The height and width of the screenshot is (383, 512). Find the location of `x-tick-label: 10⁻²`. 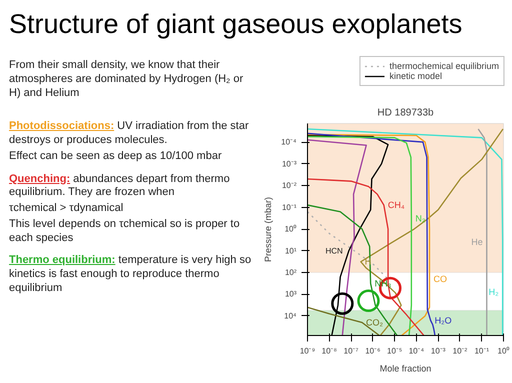

x-tick-label: 10⁻² is located at coordinates (460, 351).